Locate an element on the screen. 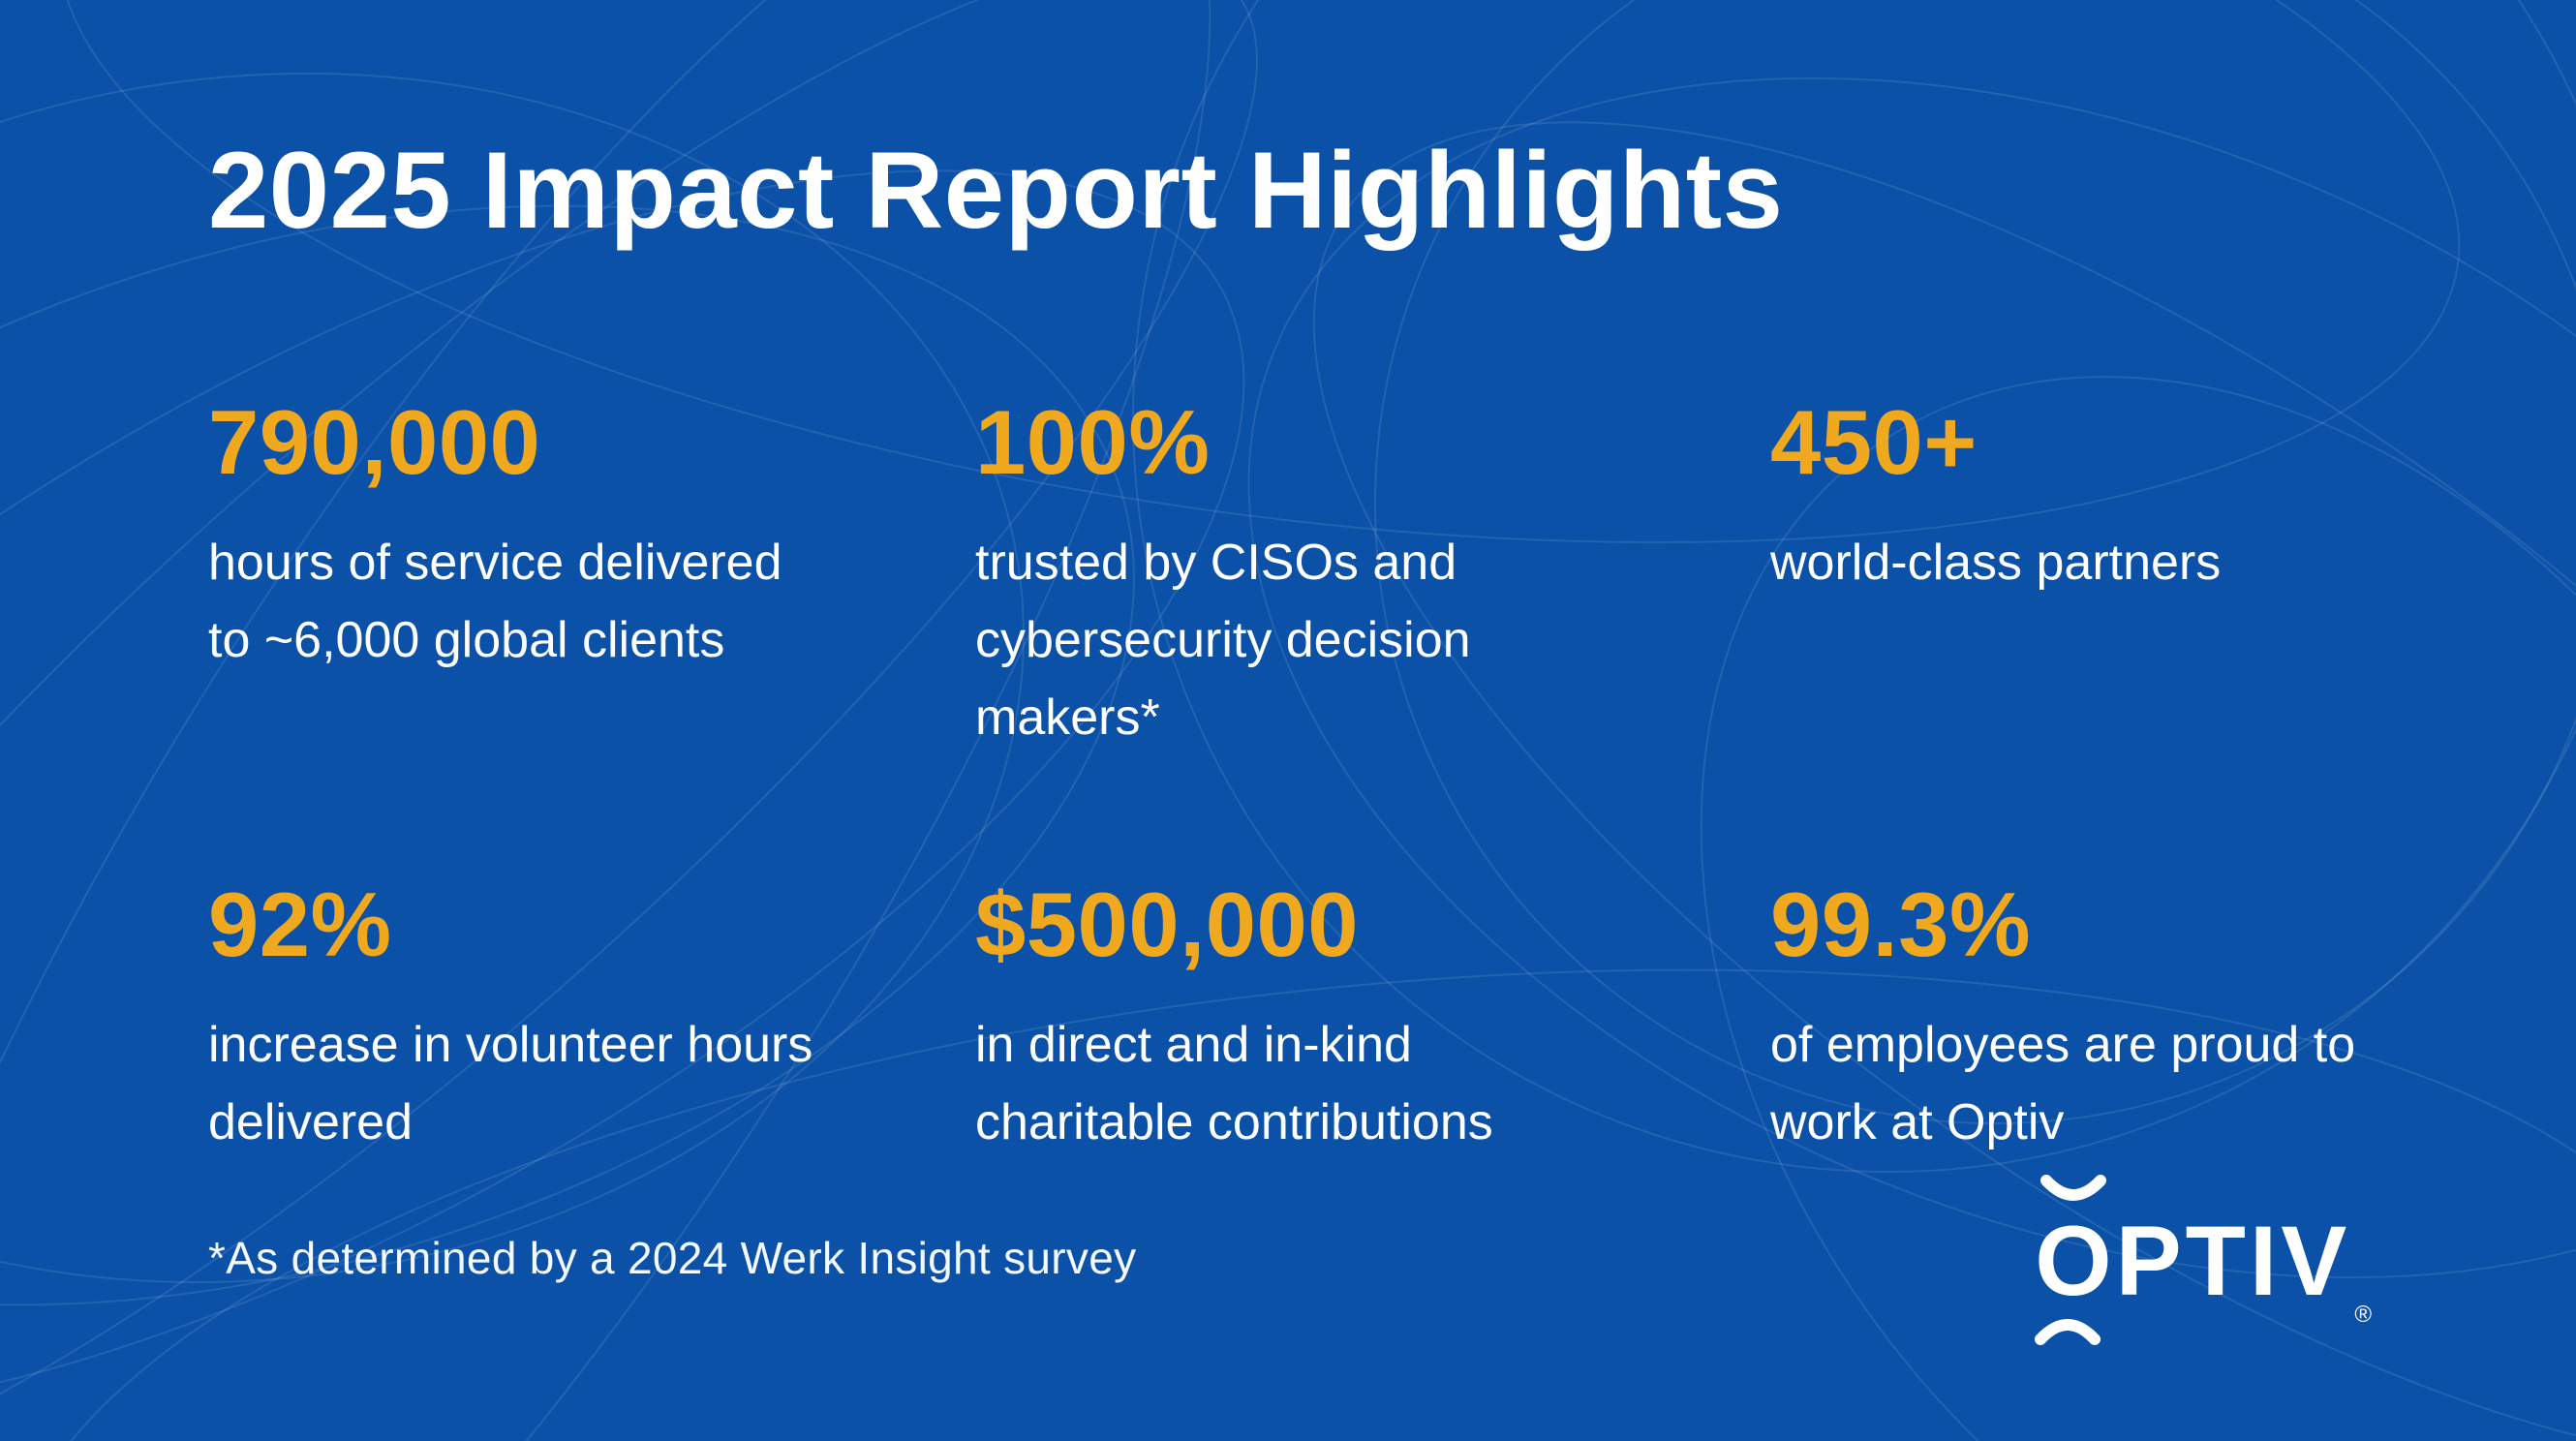 The height and width of the screenshot is (1441, 2576). stat-value: 99.3% is located at coordinates (1901, 925).